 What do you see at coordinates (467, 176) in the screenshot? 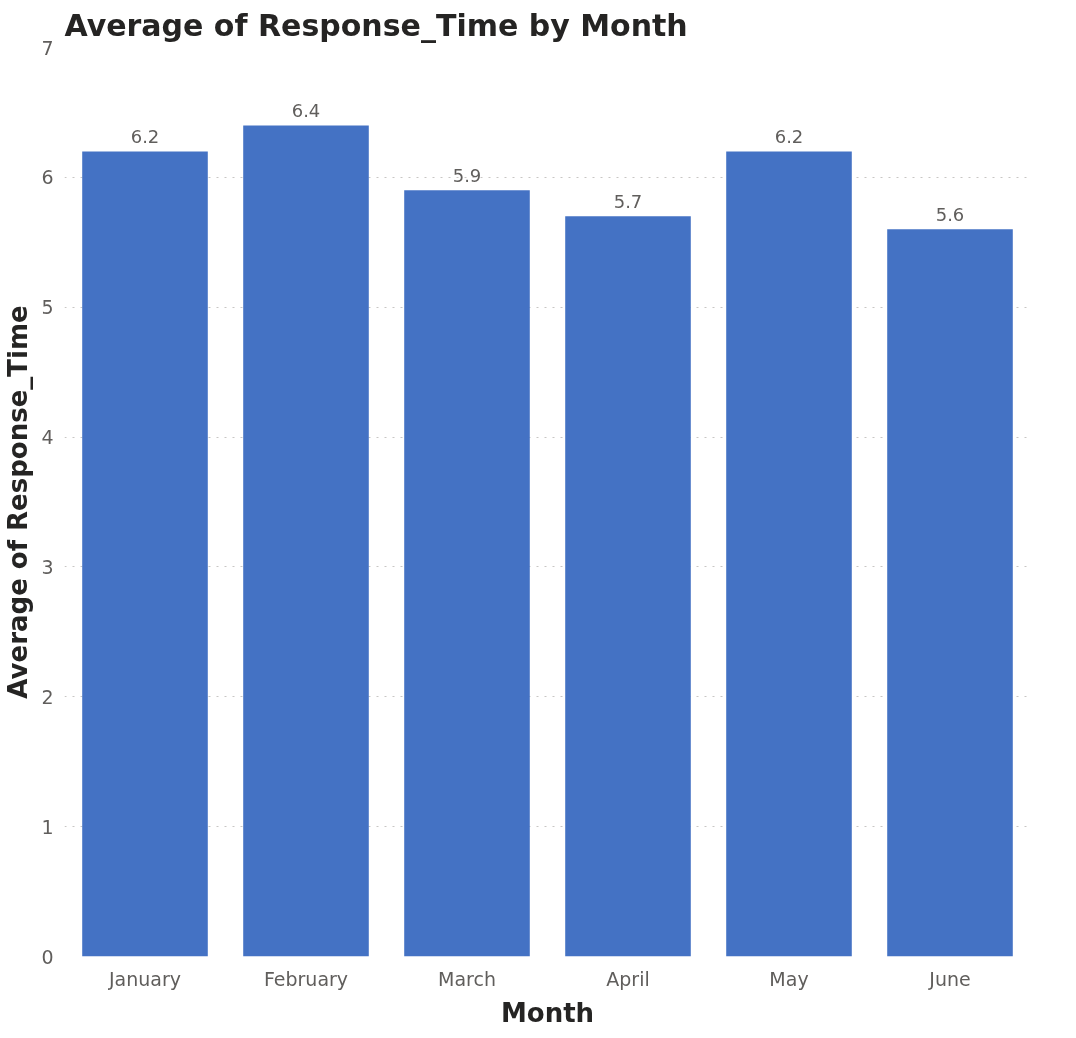
I see `data-label: 5.9` at bounding box center [467, 176].